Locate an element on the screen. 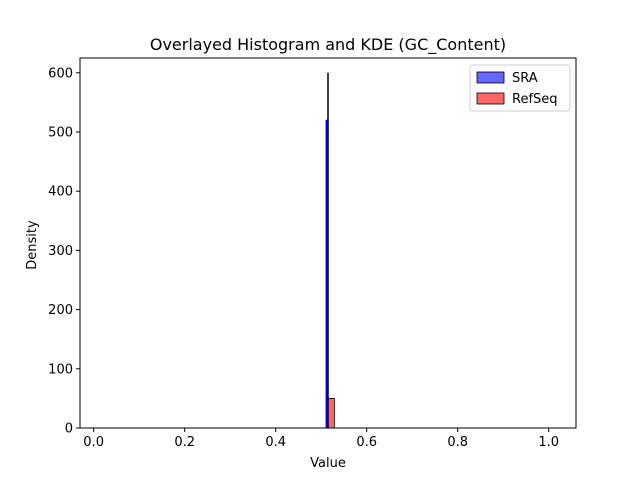  chart-title: Overlayed Histogram and KDE (GC_Content) is located at coordinates (328, 45).